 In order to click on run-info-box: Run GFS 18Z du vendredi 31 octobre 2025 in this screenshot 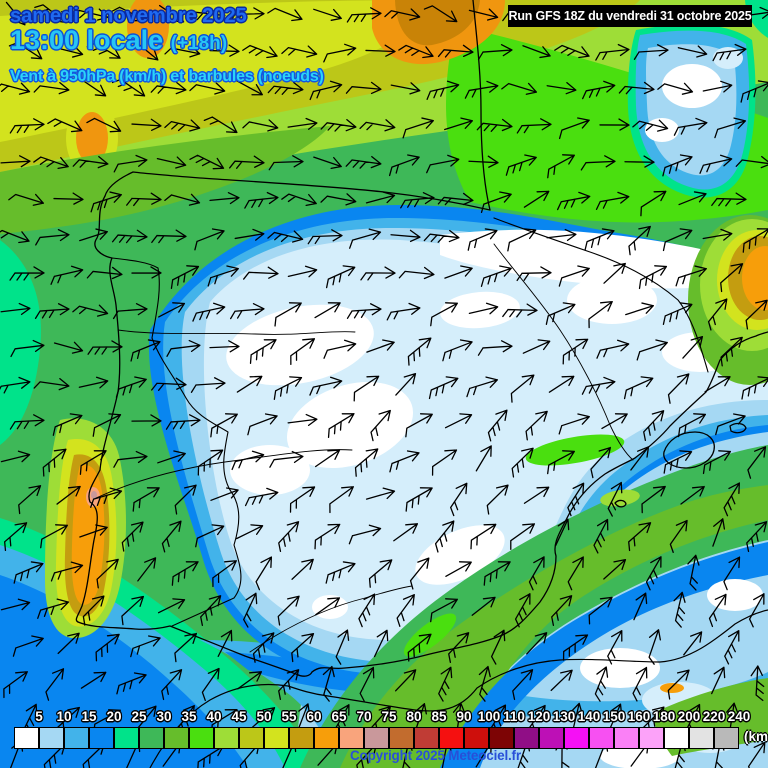, I will do `click(630, 16)`.